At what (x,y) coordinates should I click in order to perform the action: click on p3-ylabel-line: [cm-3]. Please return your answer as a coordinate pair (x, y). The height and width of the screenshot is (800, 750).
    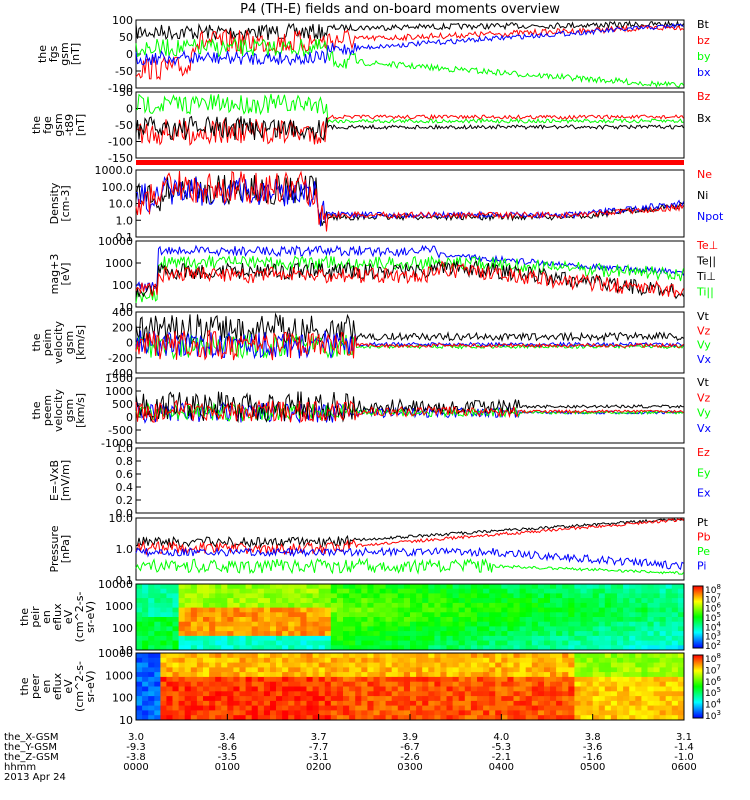
    Looking at the image, I should click on (65, 203).